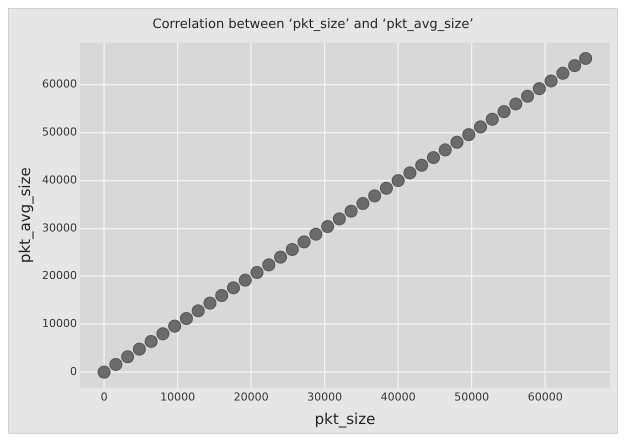 This screenshot has width=624, height=440. I want to click on y-tick-label: 0, so click(73, 371).